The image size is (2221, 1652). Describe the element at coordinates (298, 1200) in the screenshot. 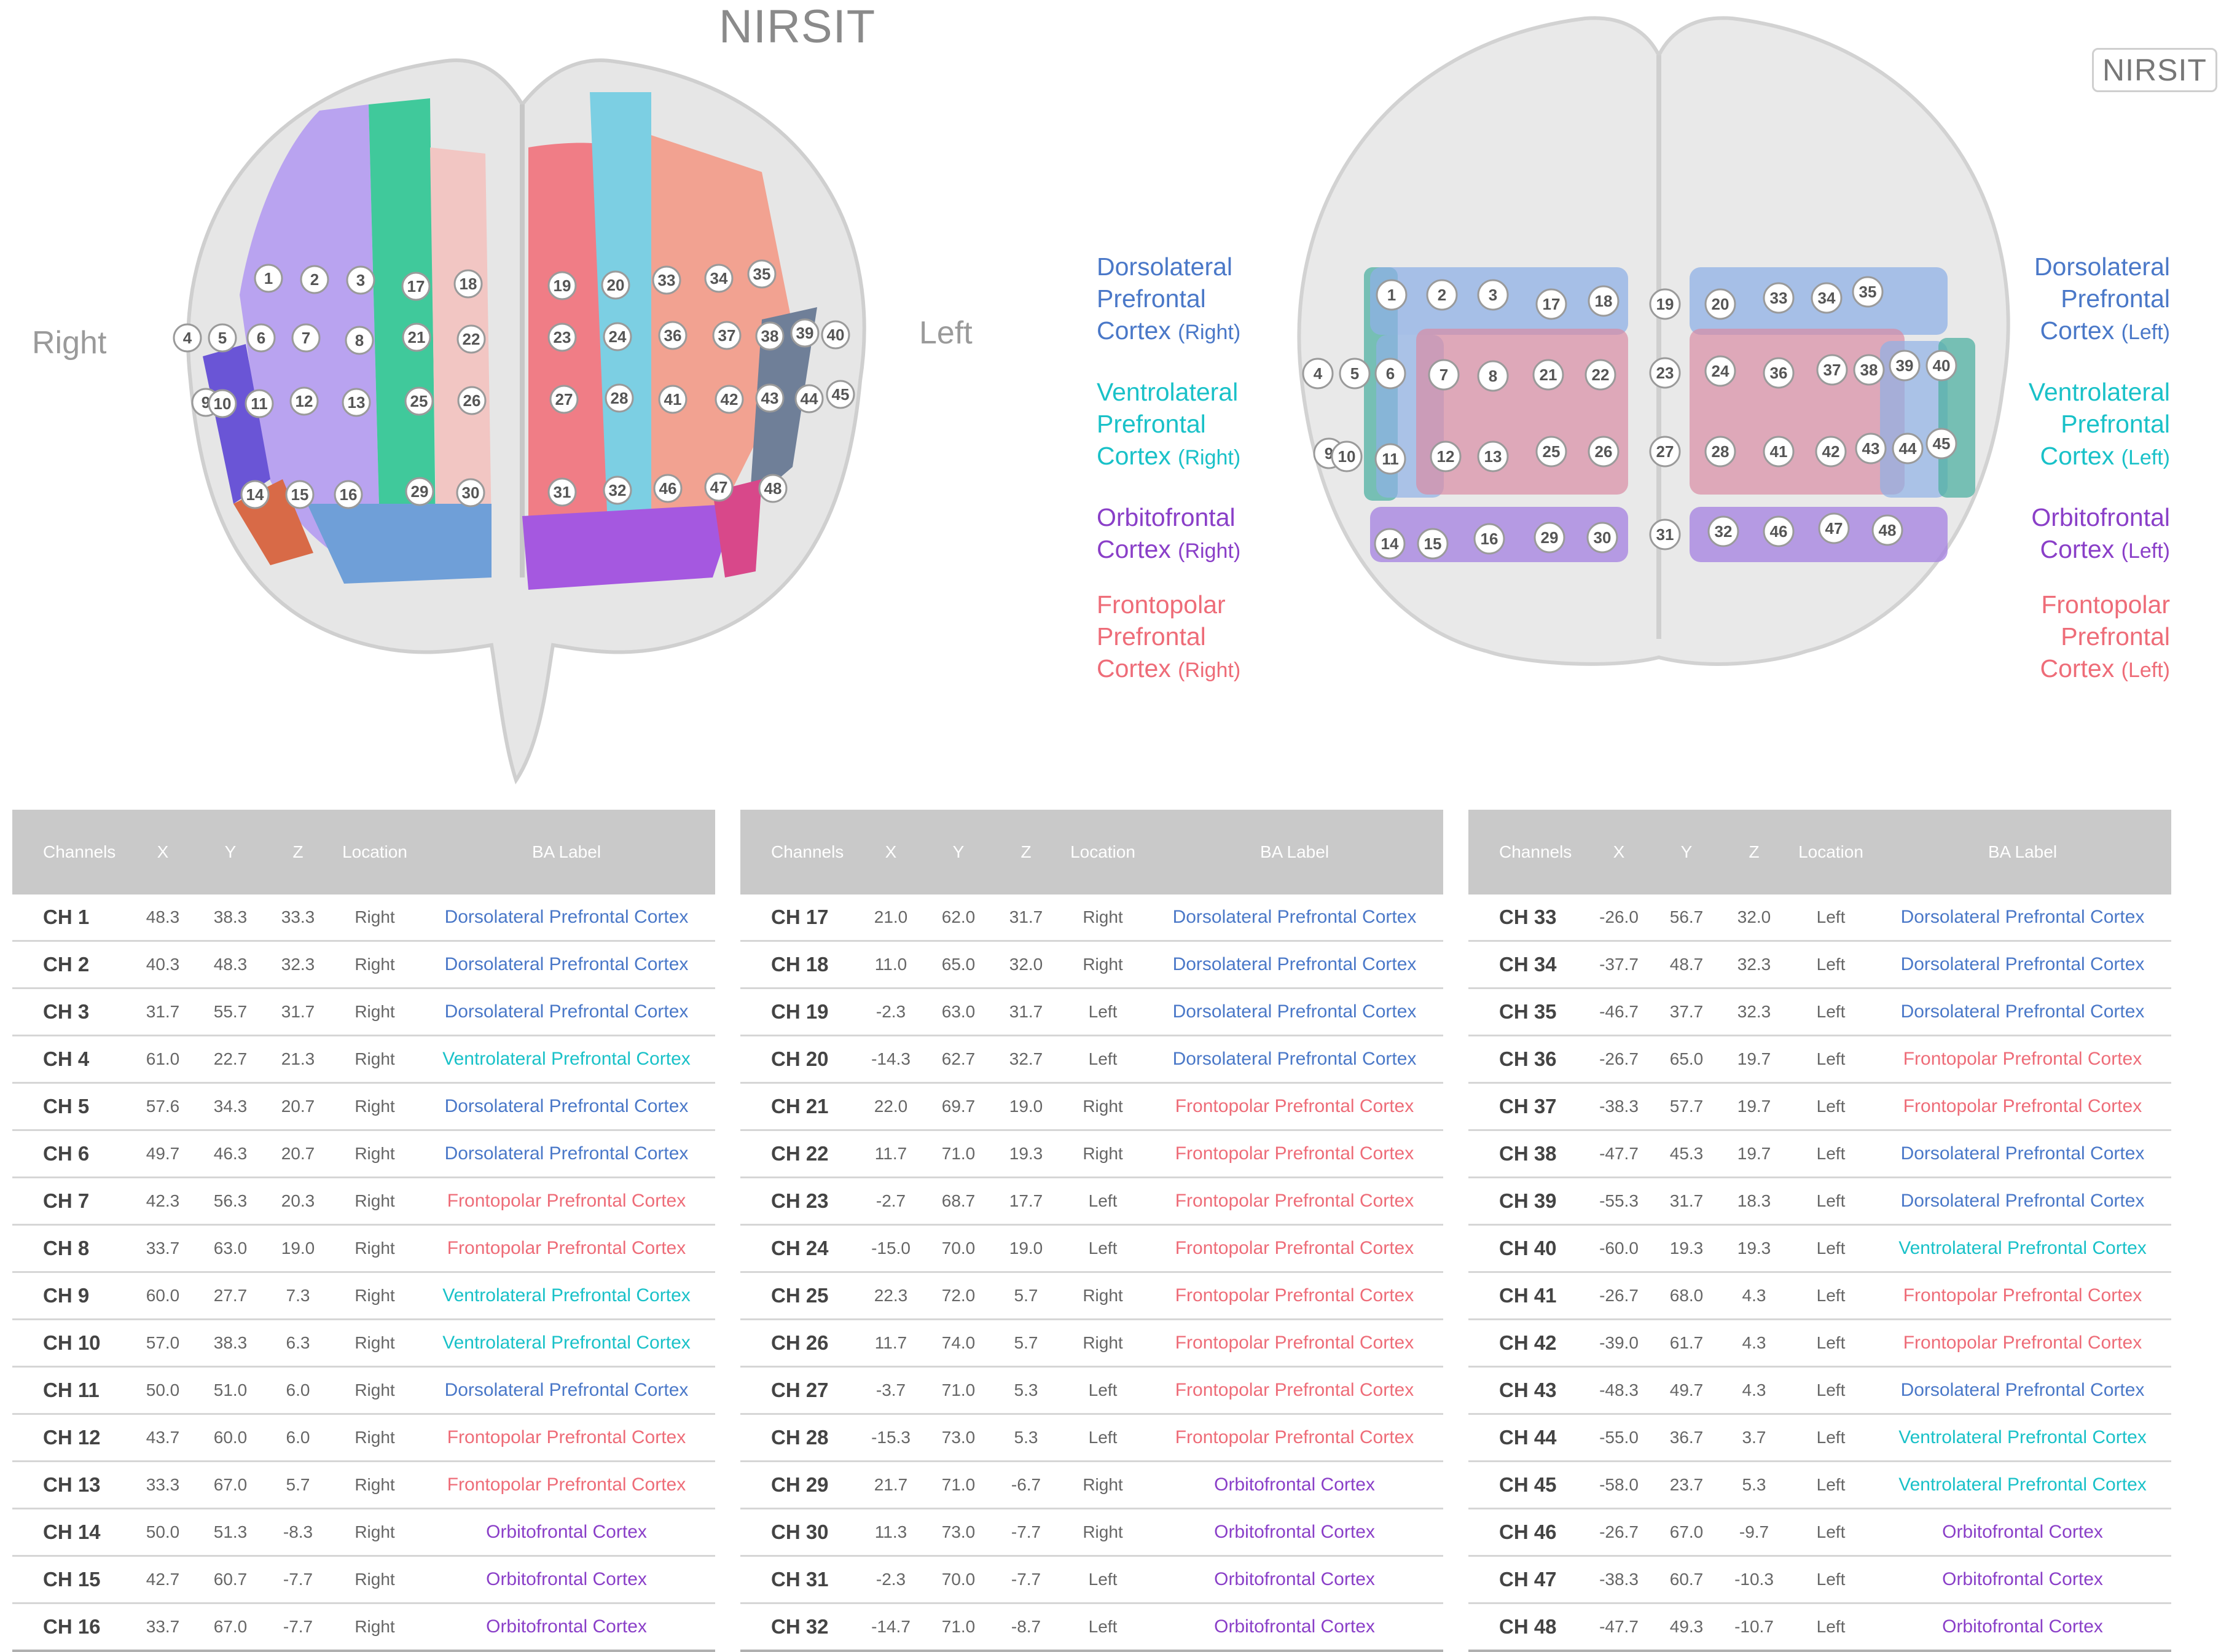

I see `value-cell: 20.3` at that location.